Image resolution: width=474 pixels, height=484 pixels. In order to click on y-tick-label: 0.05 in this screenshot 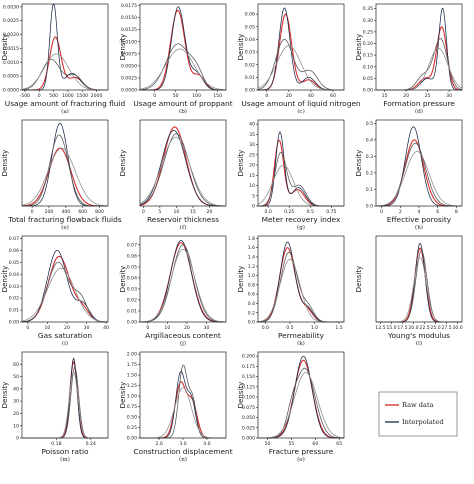, I will do `click(14, 263)`.